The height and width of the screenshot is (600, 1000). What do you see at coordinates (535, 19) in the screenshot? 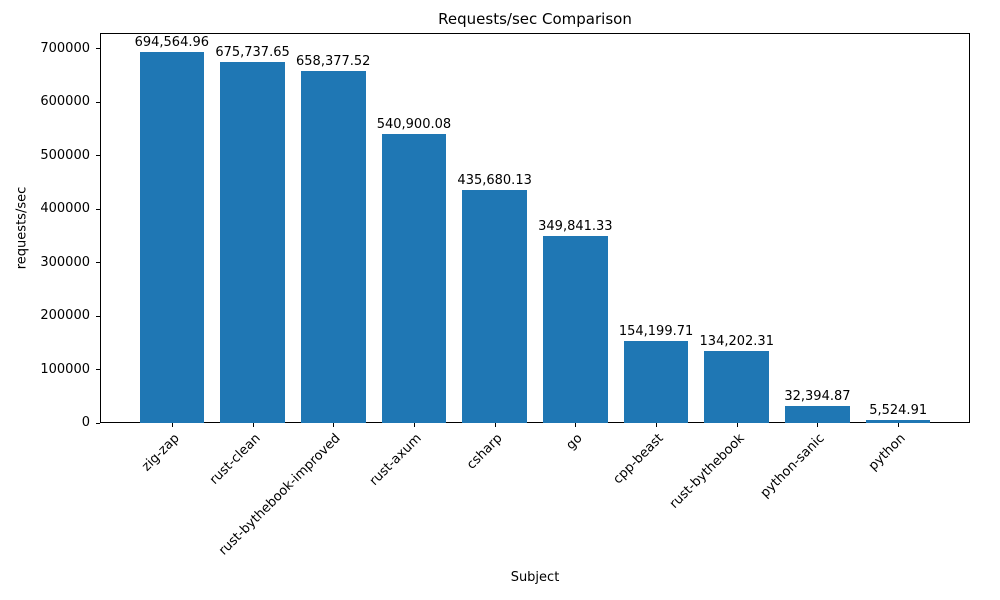
I see `chart-title: Requests/sec Comparison` at bounding box center [535, 19].